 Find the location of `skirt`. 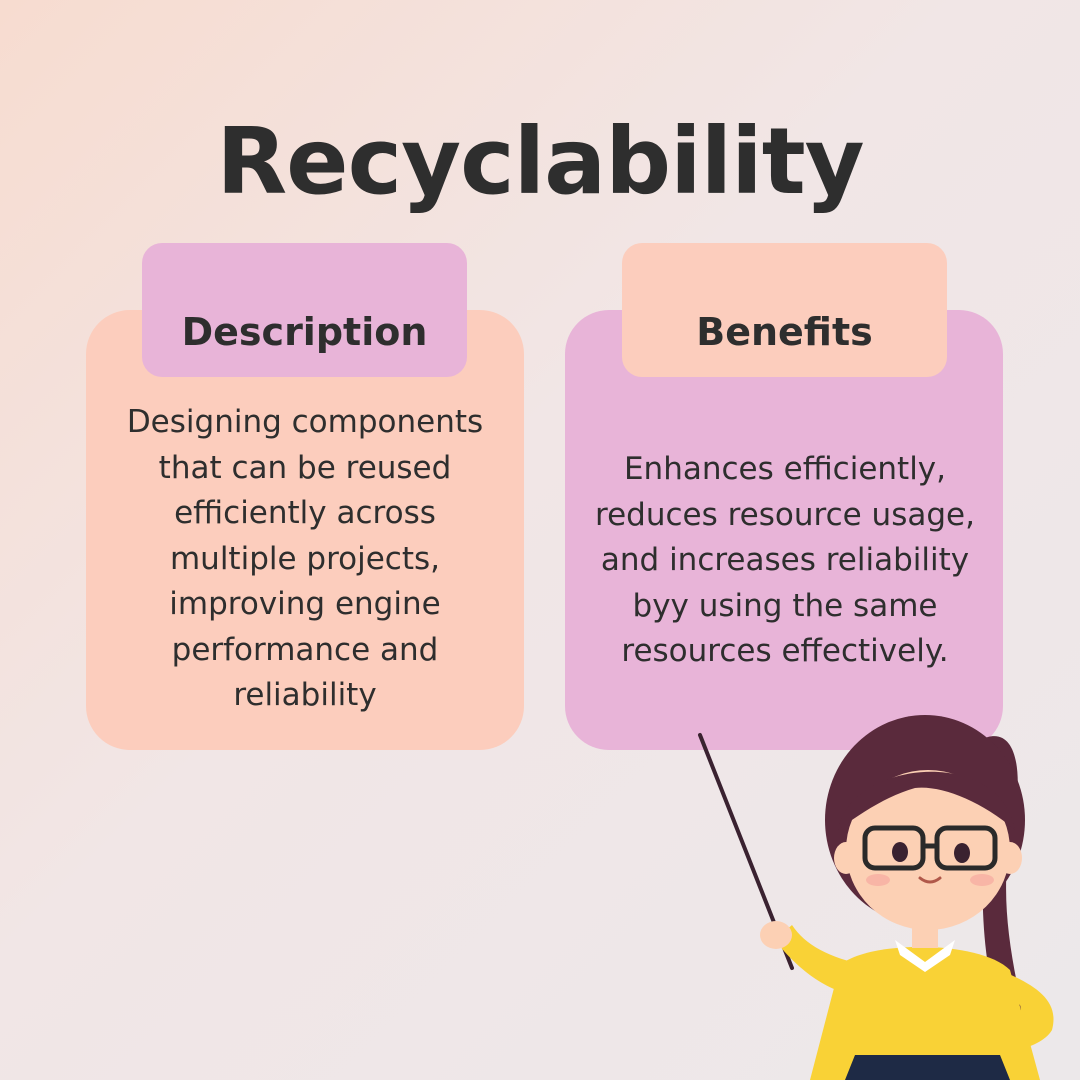

skirt is located at coordinates (927, 1067).